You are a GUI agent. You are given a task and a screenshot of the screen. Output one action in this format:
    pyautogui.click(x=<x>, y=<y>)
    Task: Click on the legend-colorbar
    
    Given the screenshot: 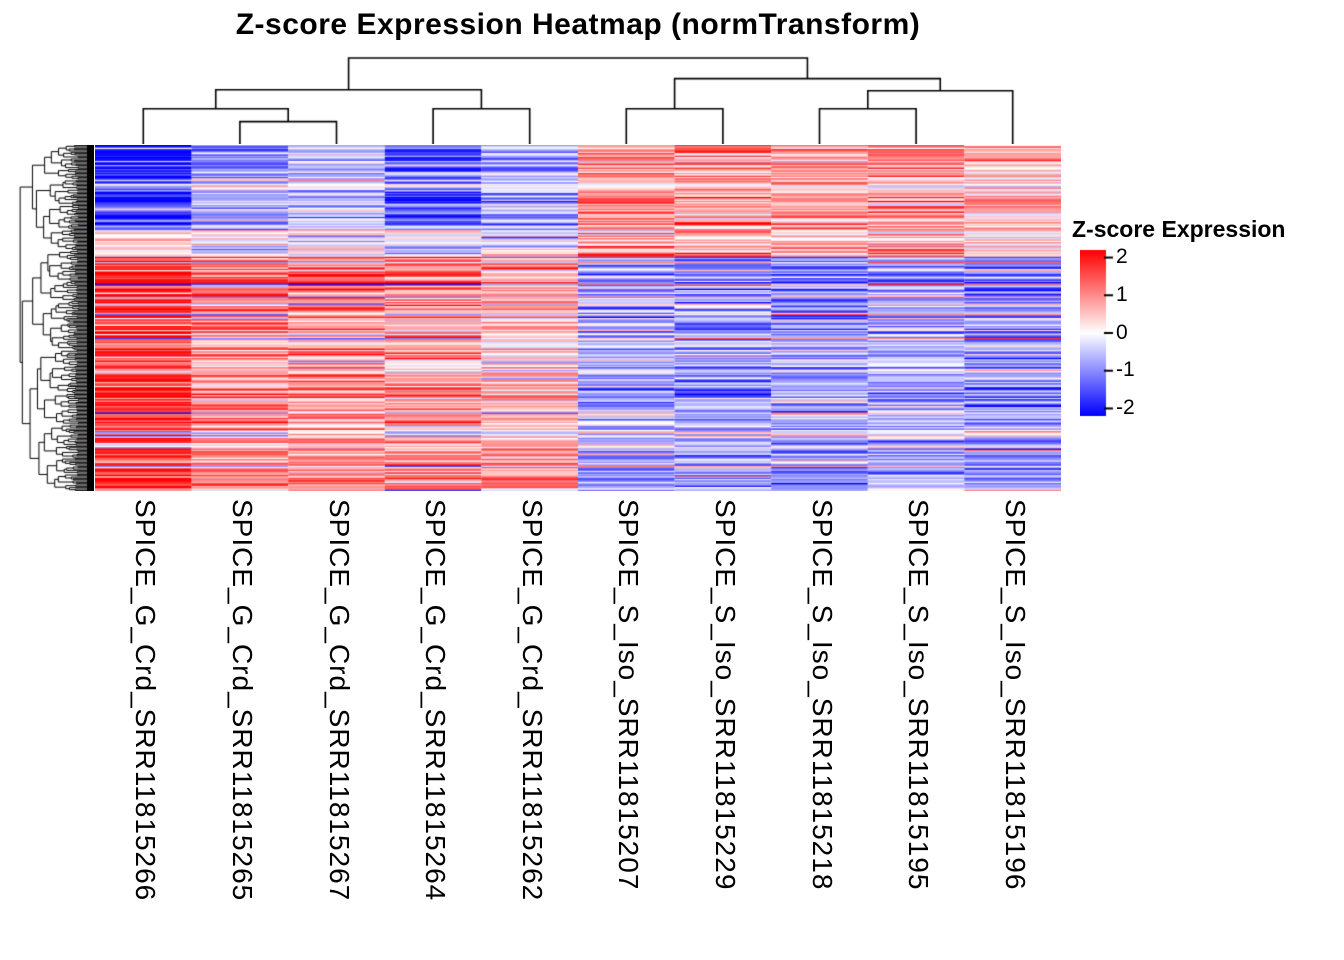 What is the action you would take?
    pyautogui.click(x=1098, y=334)
    